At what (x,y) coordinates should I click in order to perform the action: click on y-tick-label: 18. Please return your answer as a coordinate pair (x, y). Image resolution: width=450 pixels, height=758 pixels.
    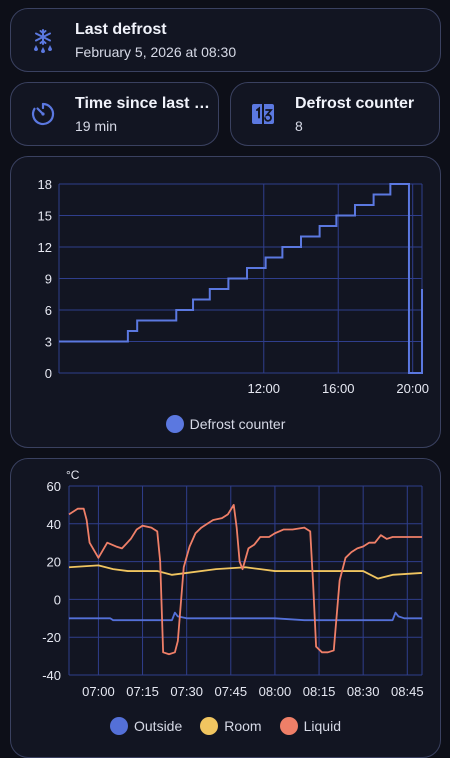
    Looking at the image, I should click on (45, 184).